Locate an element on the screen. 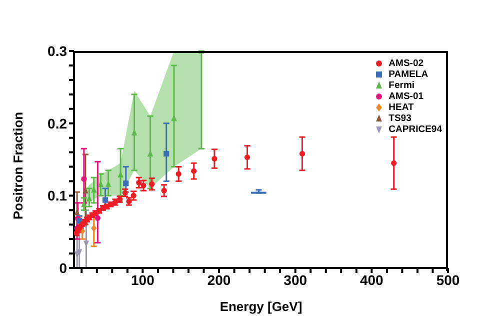  x-tick-label: 400 is located at coordinates (372, 280).